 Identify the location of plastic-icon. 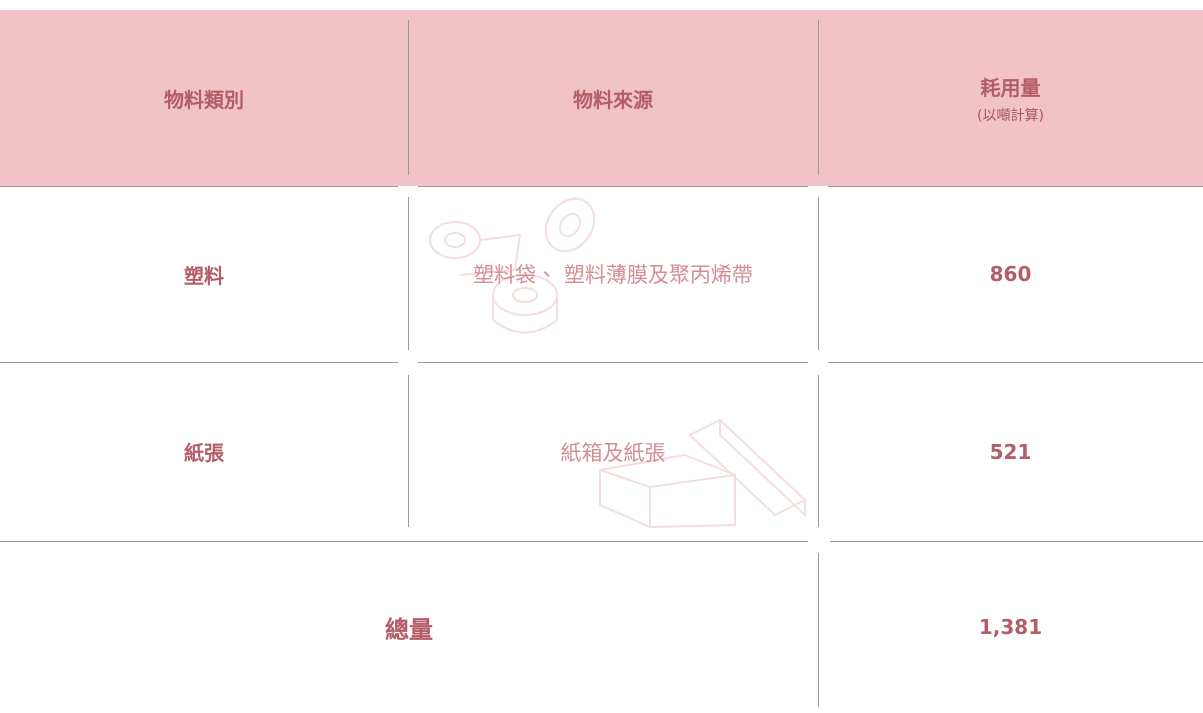
(512, 265).